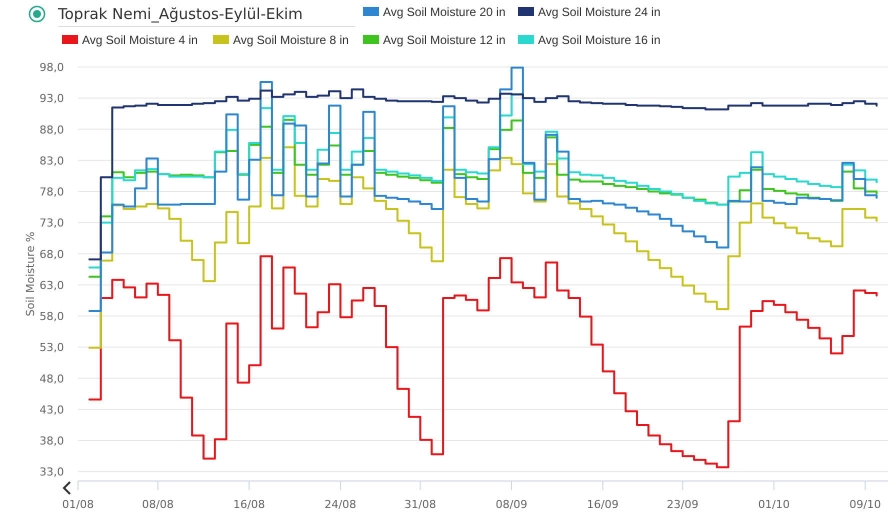 Image resolution: width=890 pixels, height=520 pixels. Describe the element at coordinates (30, 274) in the screenshot. I see `y-axis-title: Soil Moisture %` at that location.